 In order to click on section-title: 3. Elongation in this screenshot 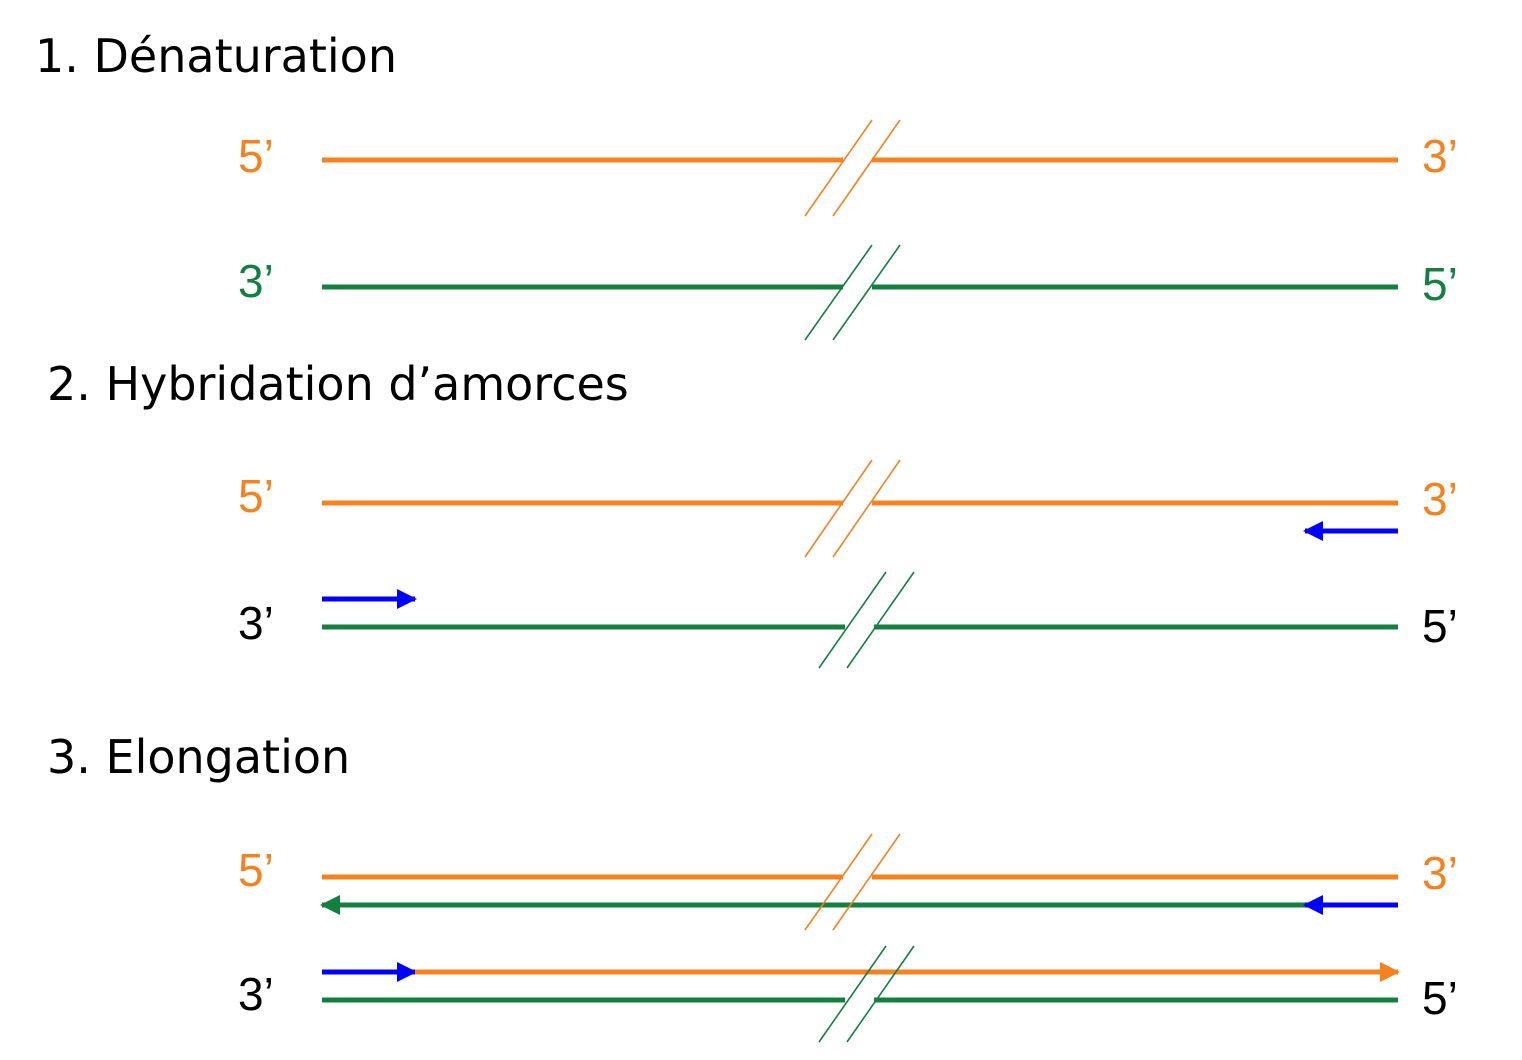, I will do `click(198, 757)`.